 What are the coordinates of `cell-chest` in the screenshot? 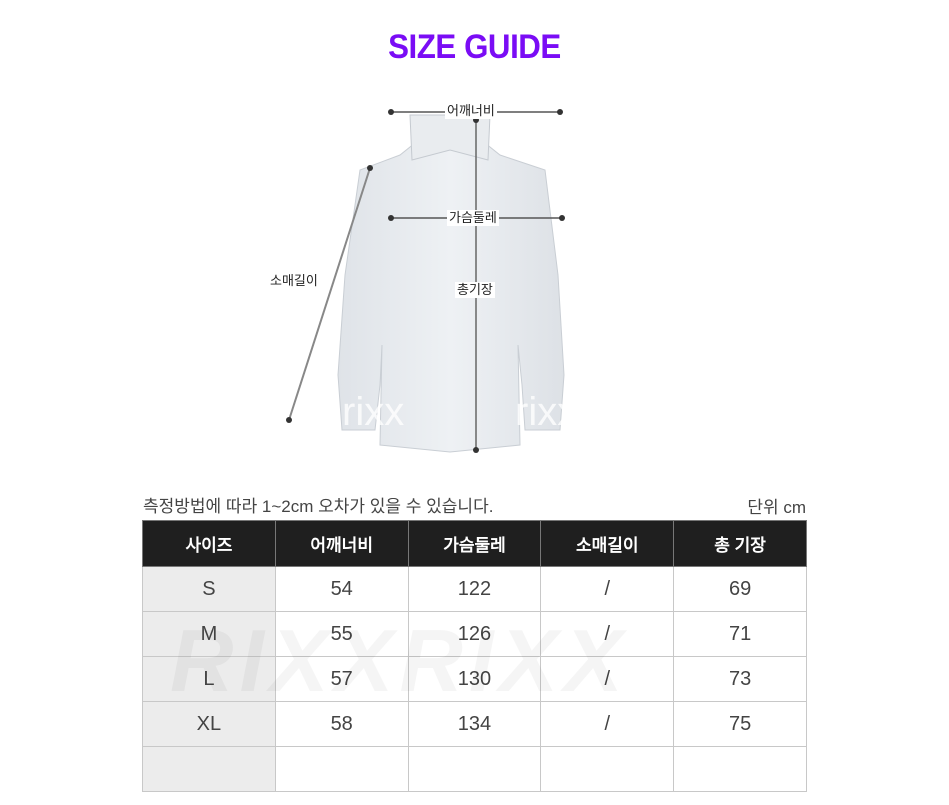 It's located at (474, 769).